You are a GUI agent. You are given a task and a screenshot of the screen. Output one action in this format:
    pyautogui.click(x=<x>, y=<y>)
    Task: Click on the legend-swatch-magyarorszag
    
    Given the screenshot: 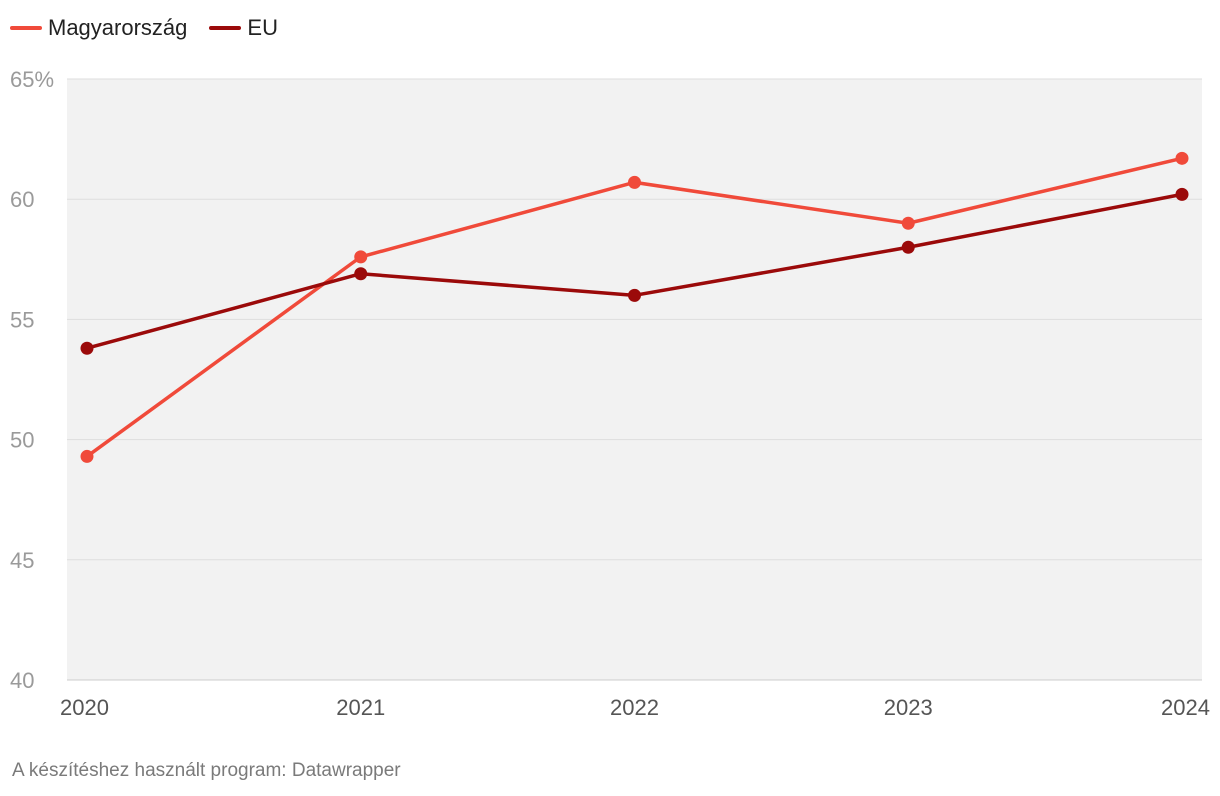 What is the action you would take?
    pyautogui.click(x=26, y=28)
    